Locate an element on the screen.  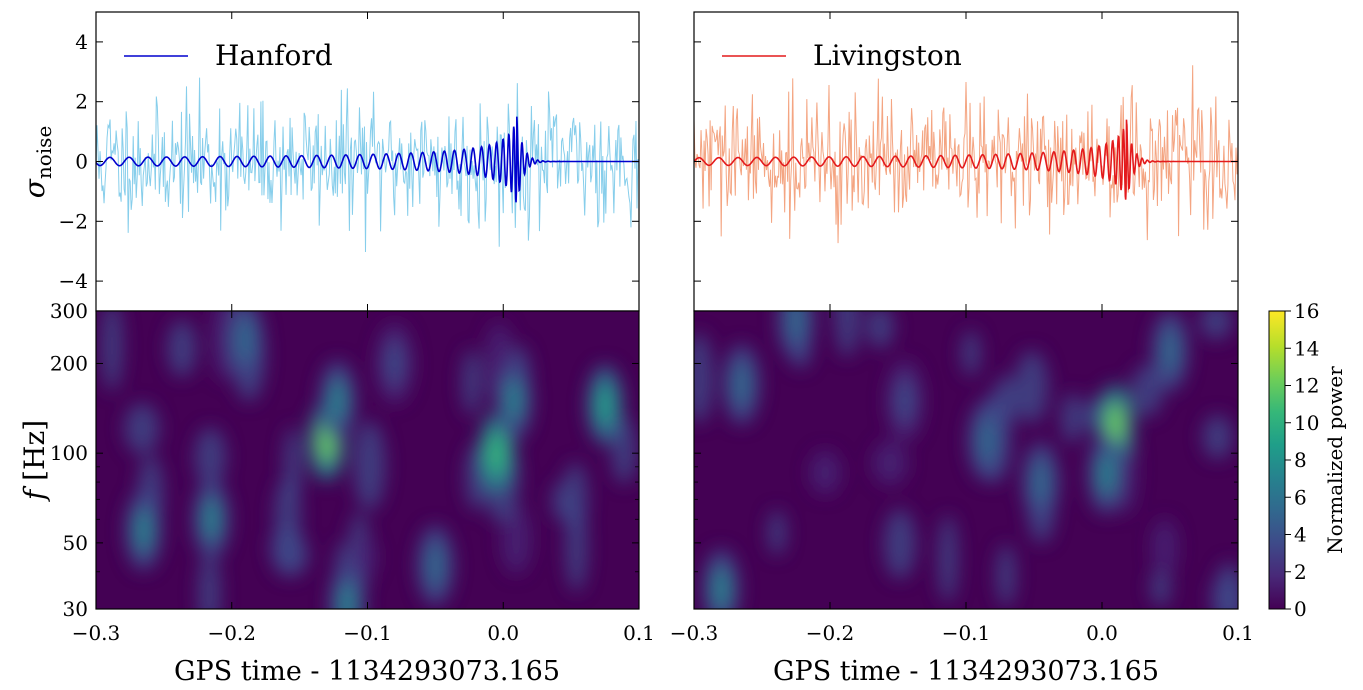
colorbar: 0 2 4 6 8 10 12 14 16 Normalized power is located at coordinates (1307, 460).